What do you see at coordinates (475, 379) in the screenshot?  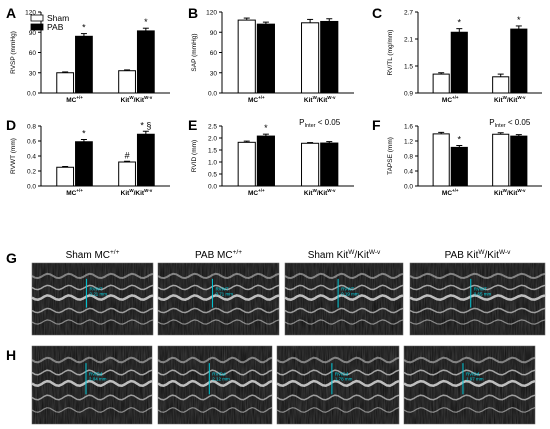 I see `measurement-value: 1.97 mm` at bounding box center [475, 379].